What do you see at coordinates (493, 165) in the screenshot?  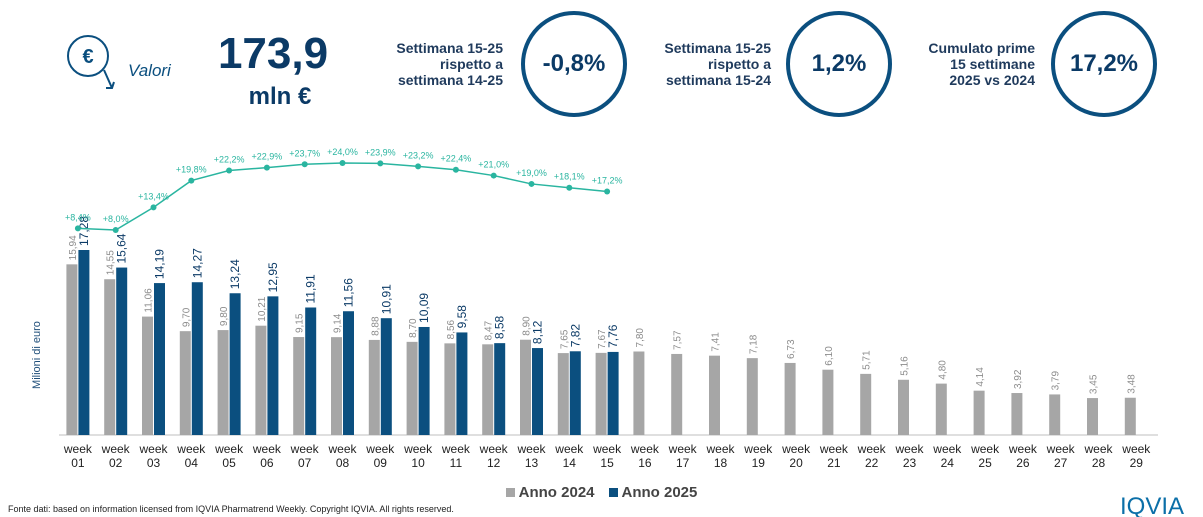 I see `growth-label: +21,0%` at bounding box center [493, 165].